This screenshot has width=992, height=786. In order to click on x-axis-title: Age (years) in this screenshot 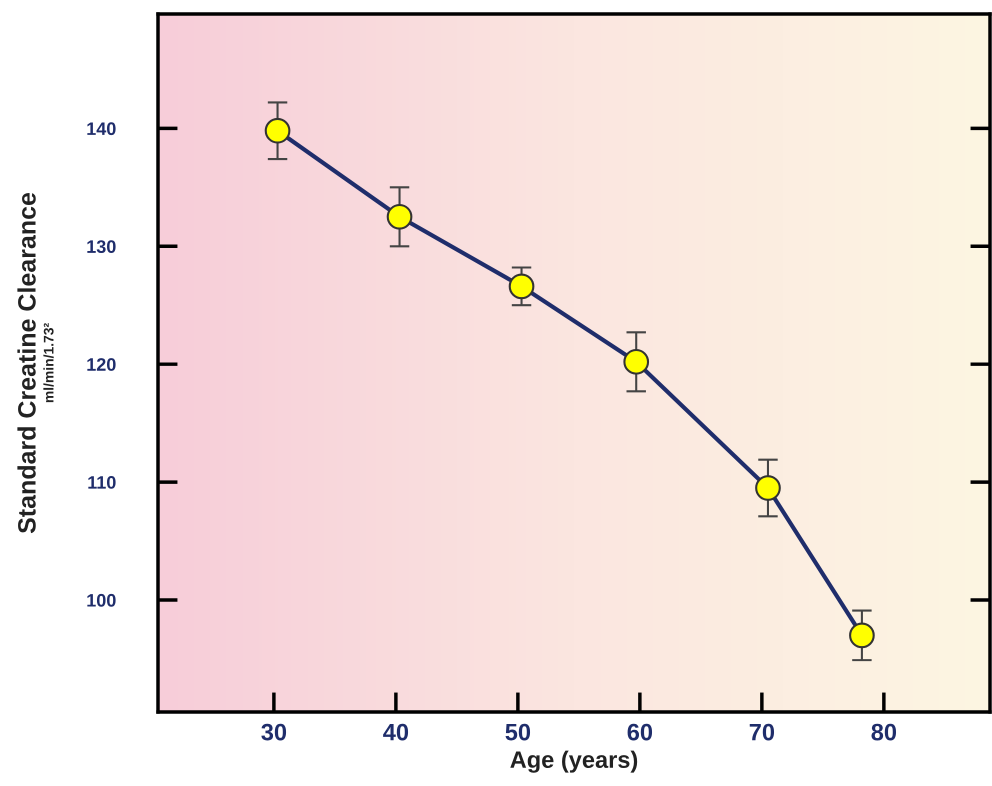, I will do `click(574, 761)`.